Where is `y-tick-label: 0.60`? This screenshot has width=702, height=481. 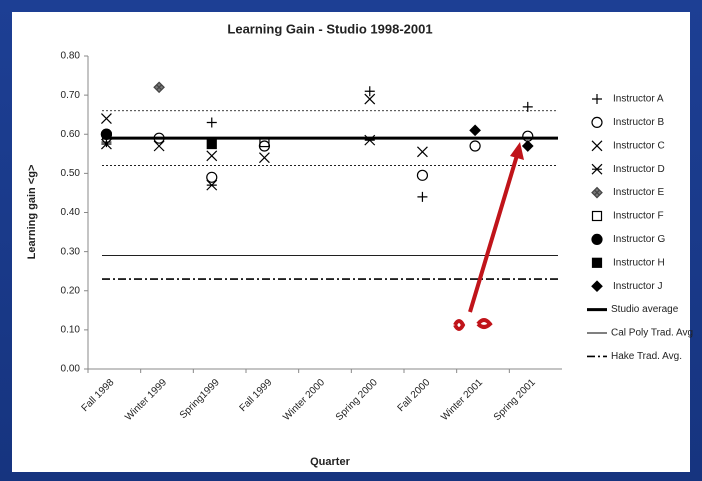 y-tick-label: 0.60 is located at coordinates (71, 134).